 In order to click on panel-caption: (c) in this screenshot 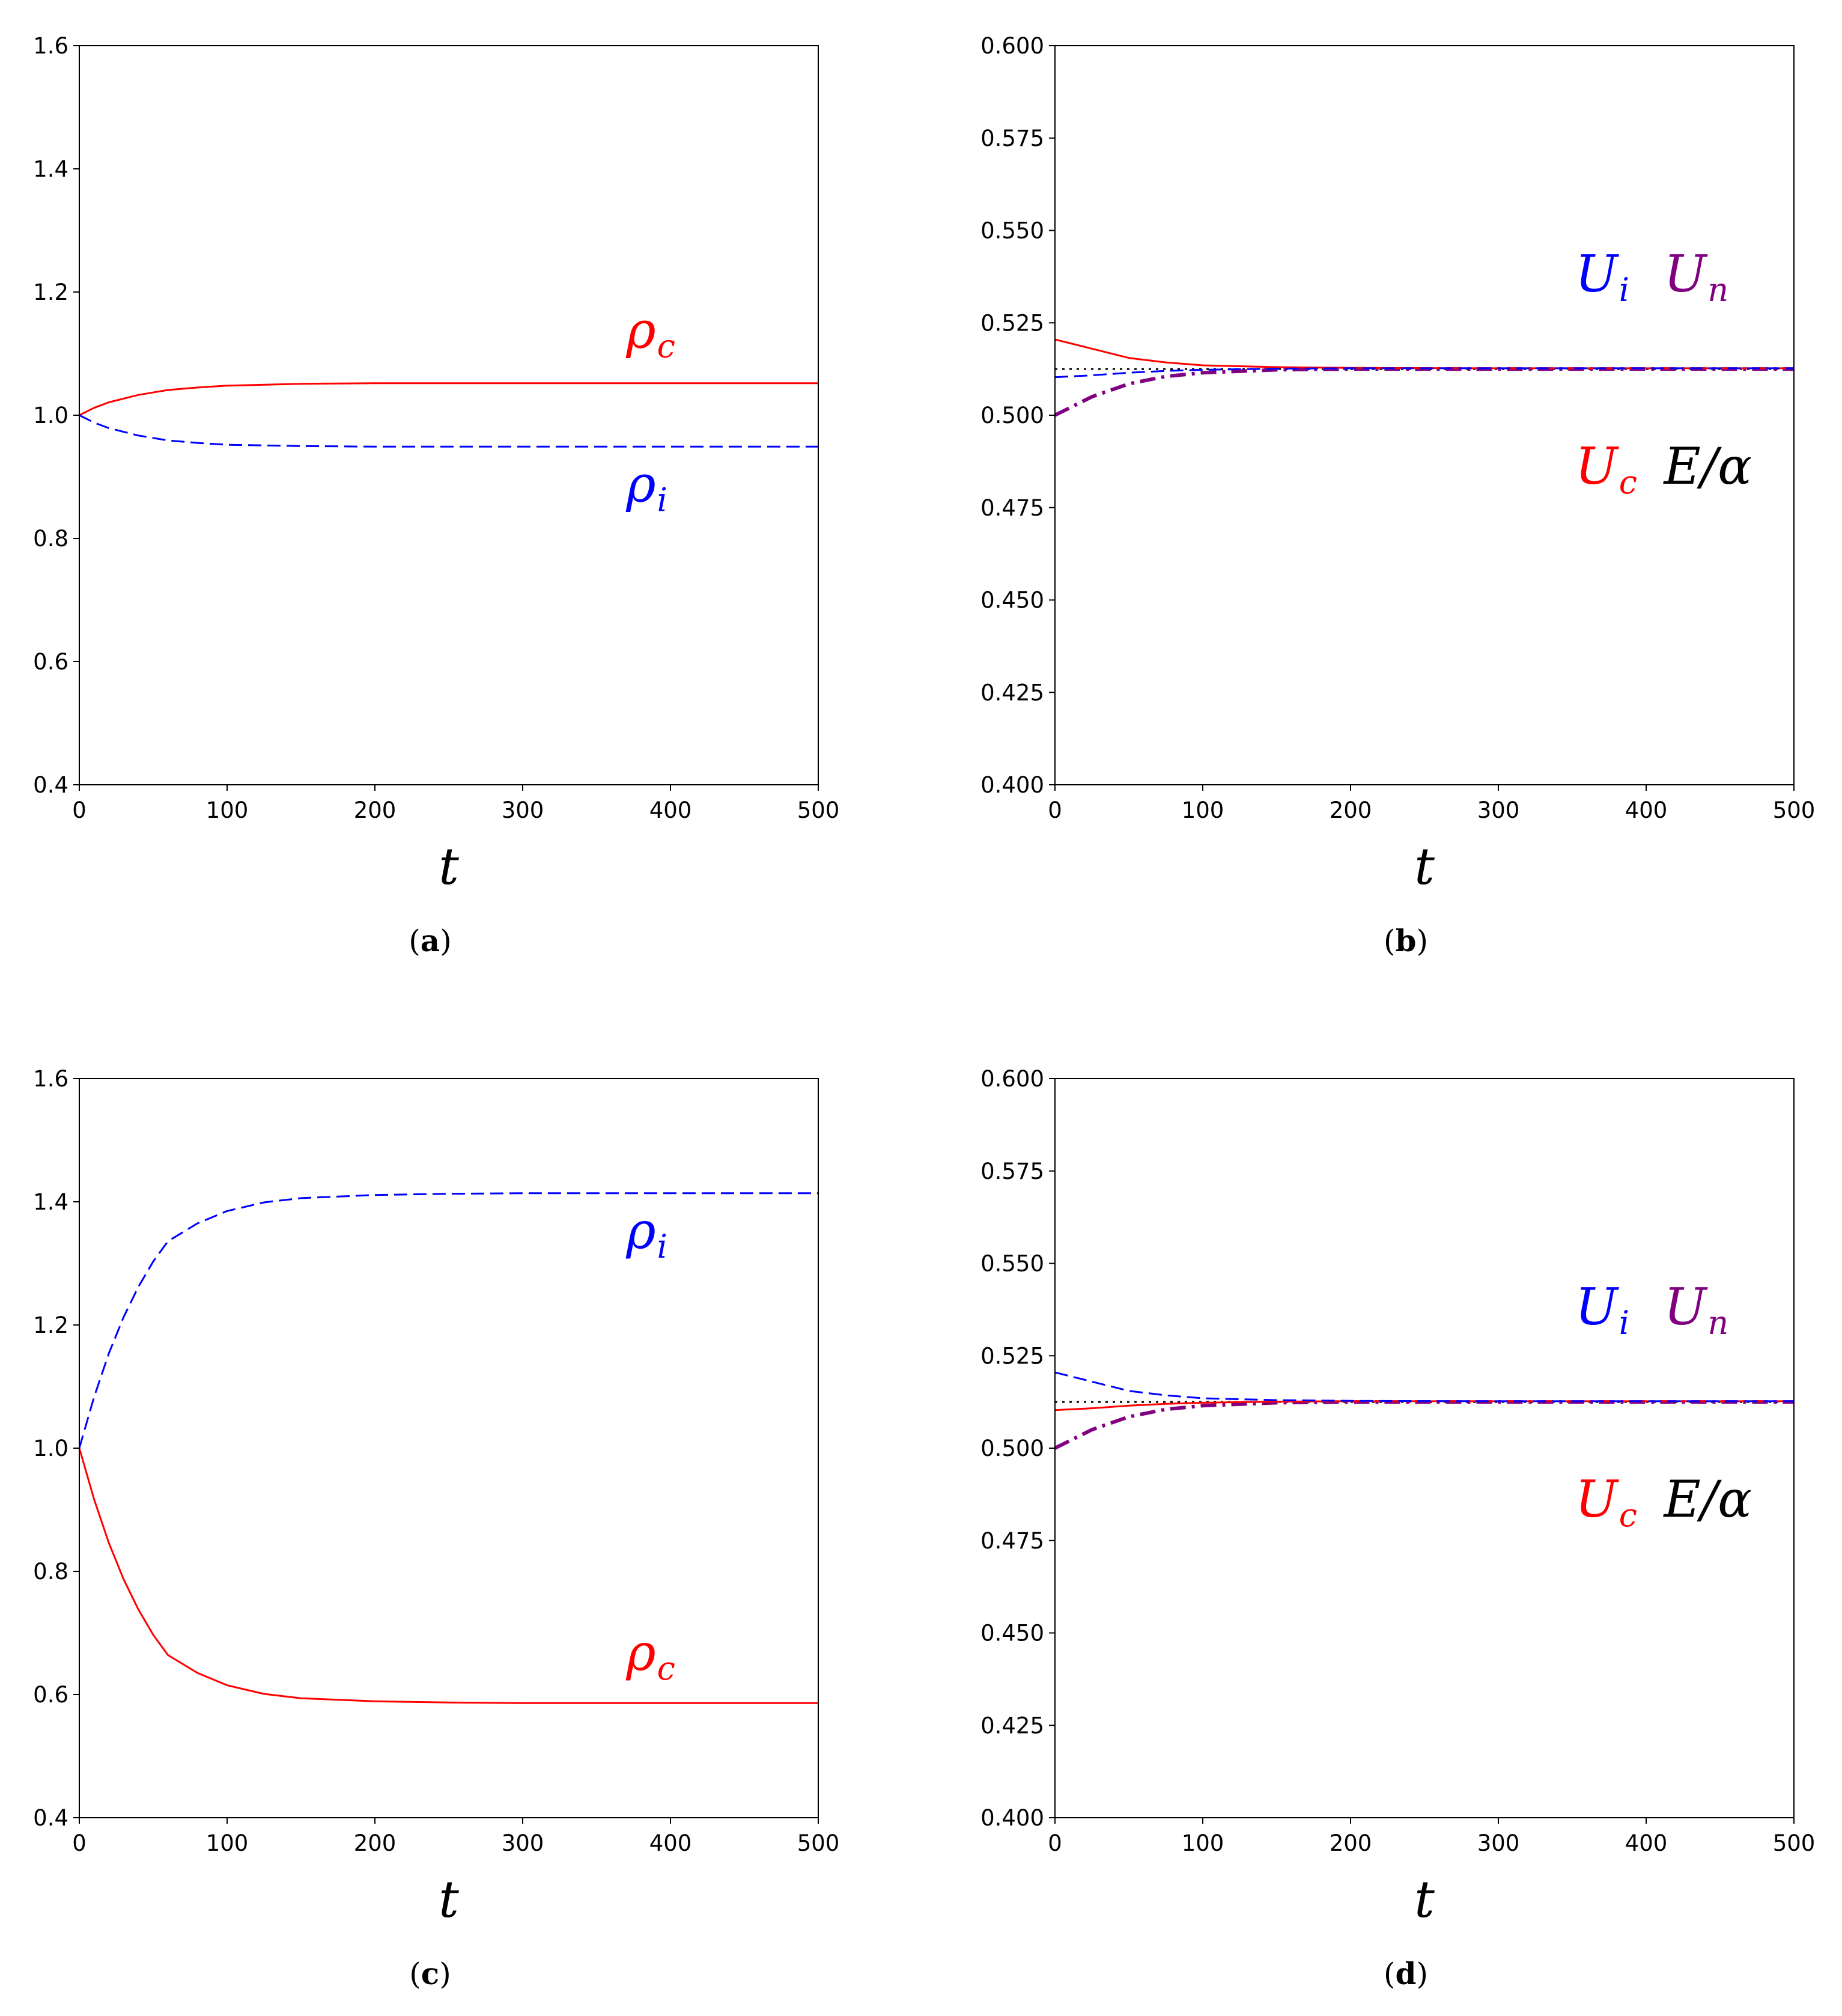, I will do `click(430, 1973)`.